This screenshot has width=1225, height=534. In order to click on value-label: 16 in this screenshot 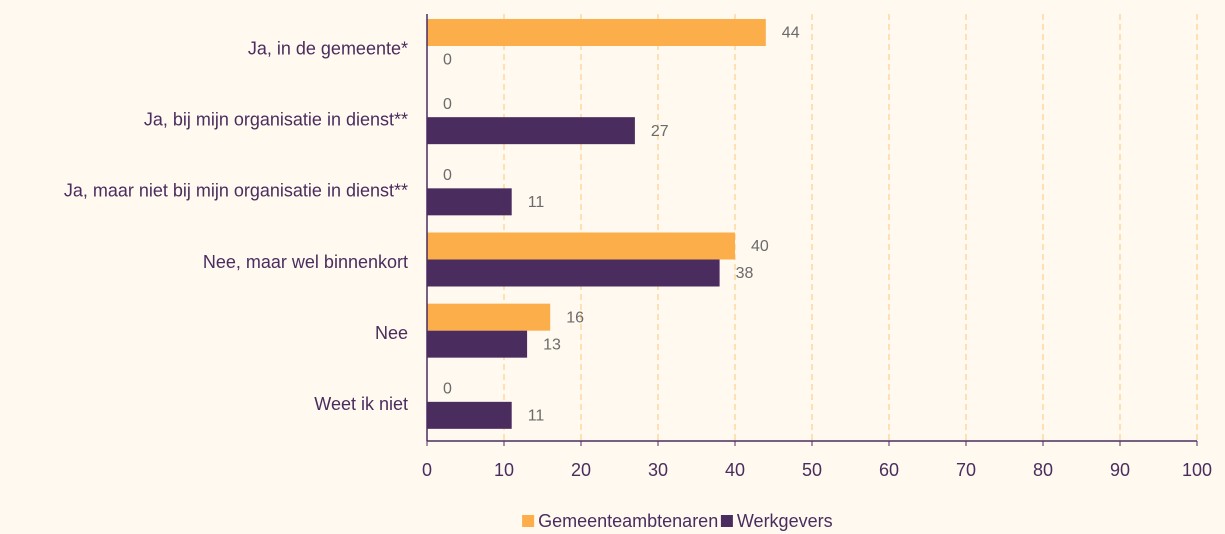, I will do `click(575, 317)`.